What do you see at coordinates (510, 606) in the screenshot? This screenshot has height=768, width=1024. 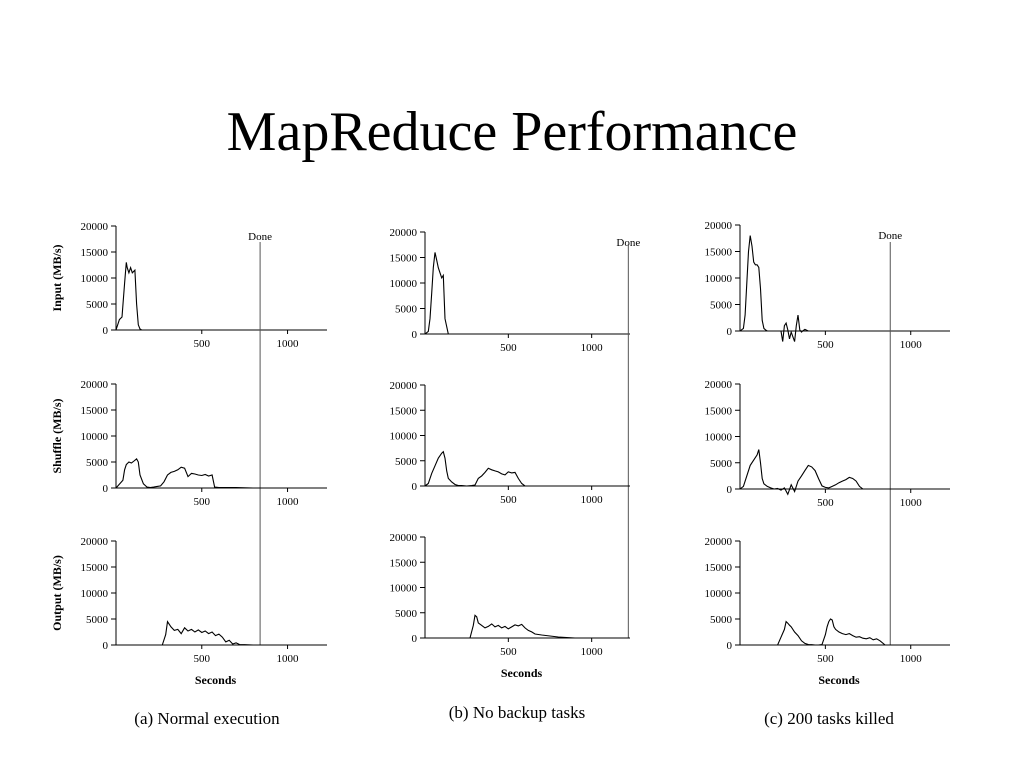 I see `subplot-b-output: 0 5000 10000 15000 20000 500 1000 Seconds` at bounding box center [510, 606].